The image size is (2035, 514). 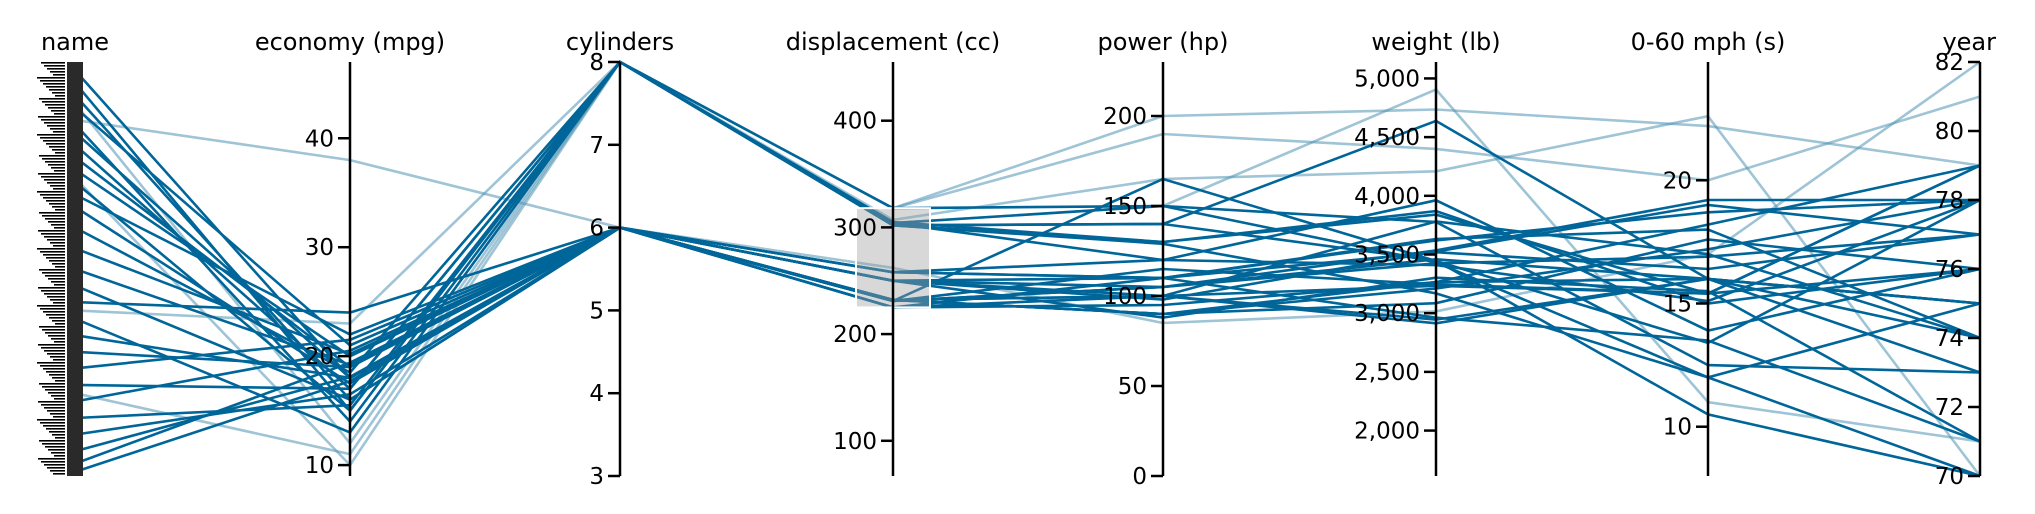 What do you see at coordinates (75, 269) in the screenshot?
I see `name-axis-bar` at bounding box center [75, 269].